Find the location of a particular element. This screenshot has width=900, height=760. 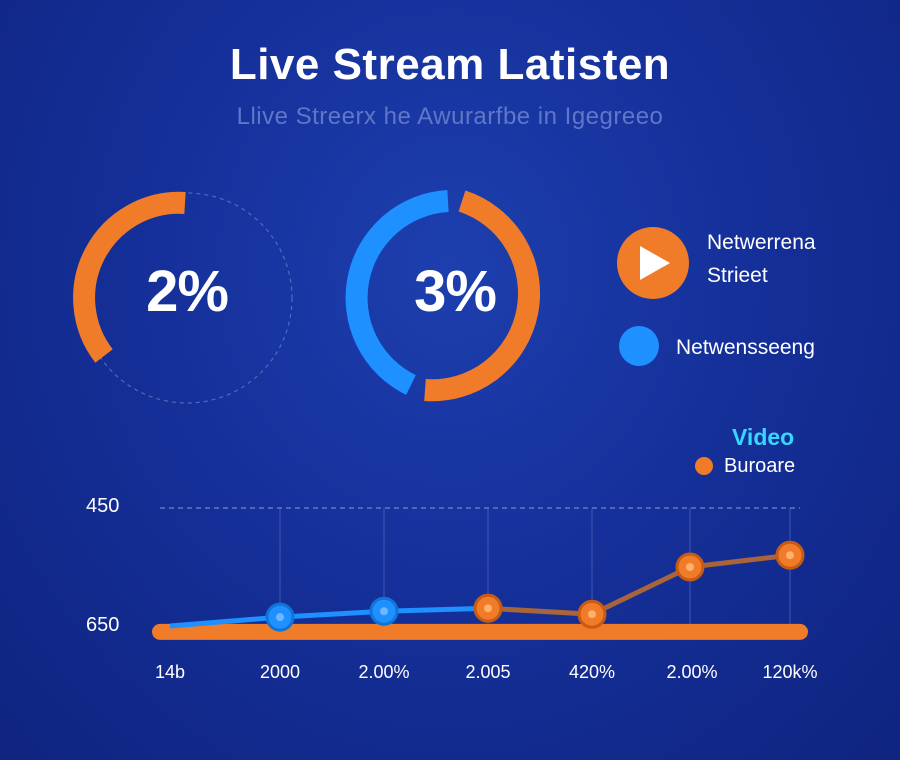

x-tick-label: 420% is located at coordinates (592, 672).